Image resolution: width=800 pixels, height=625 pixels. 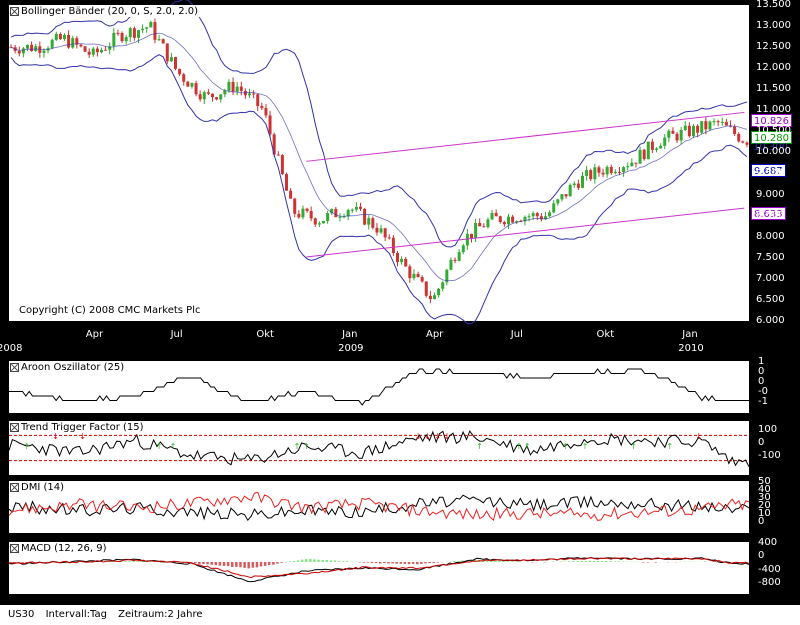 I want to click on year-label: 2010, so click(x=691, y=348).